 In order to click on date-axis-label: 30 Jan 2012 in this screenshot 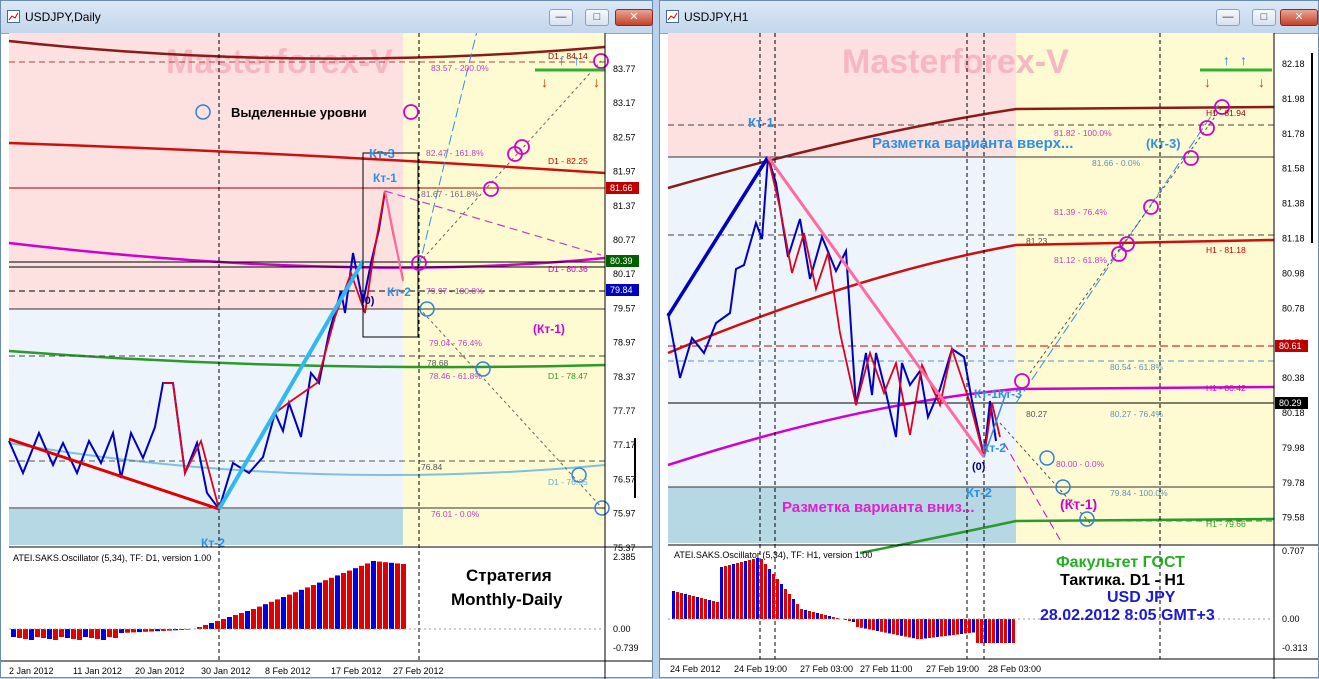, I will do `click(226, 671)`.